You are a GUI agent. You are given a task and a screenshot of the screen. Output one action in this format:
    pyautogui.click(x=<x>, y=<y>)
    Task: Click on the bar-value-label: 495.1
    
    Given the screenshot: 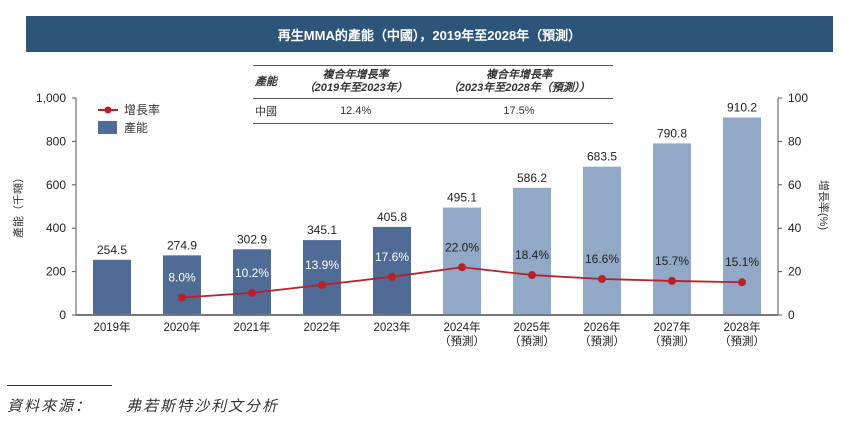 What is the action you would take?
    pyautogui.click(x=462, y=198)
    